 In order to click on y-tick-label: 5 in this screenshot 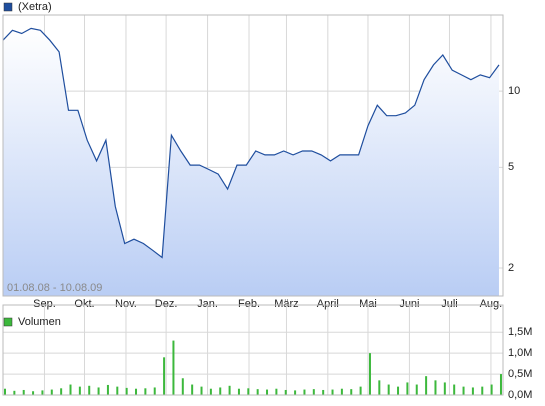, I will do `click(511, 167)`.